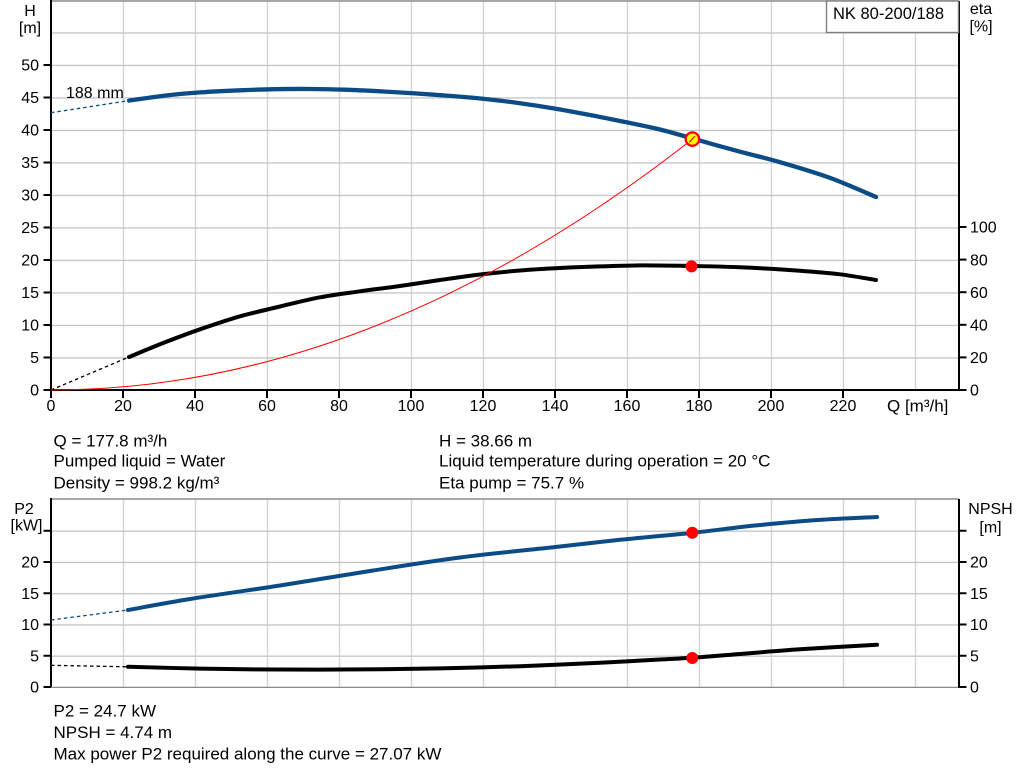 Image resolution: width=1024 pixels, height=781 pixels. What do you see at coordinates (30, 228) in the screenshot?
I see `svg-text: 25` at bounding box center [30, 228].